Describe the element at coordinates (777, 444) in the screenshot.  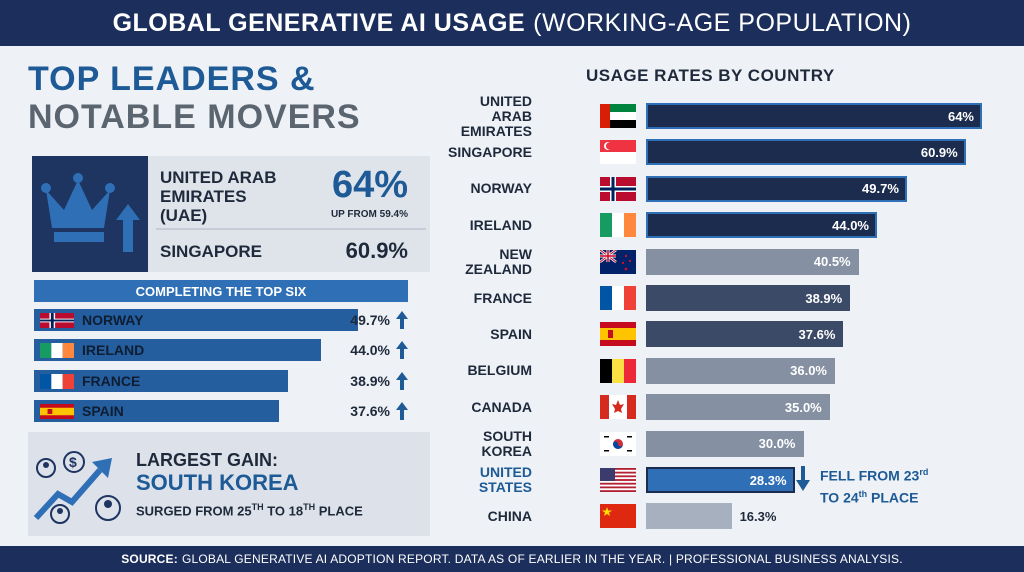
I see `data-label: 30.0%` at that location.